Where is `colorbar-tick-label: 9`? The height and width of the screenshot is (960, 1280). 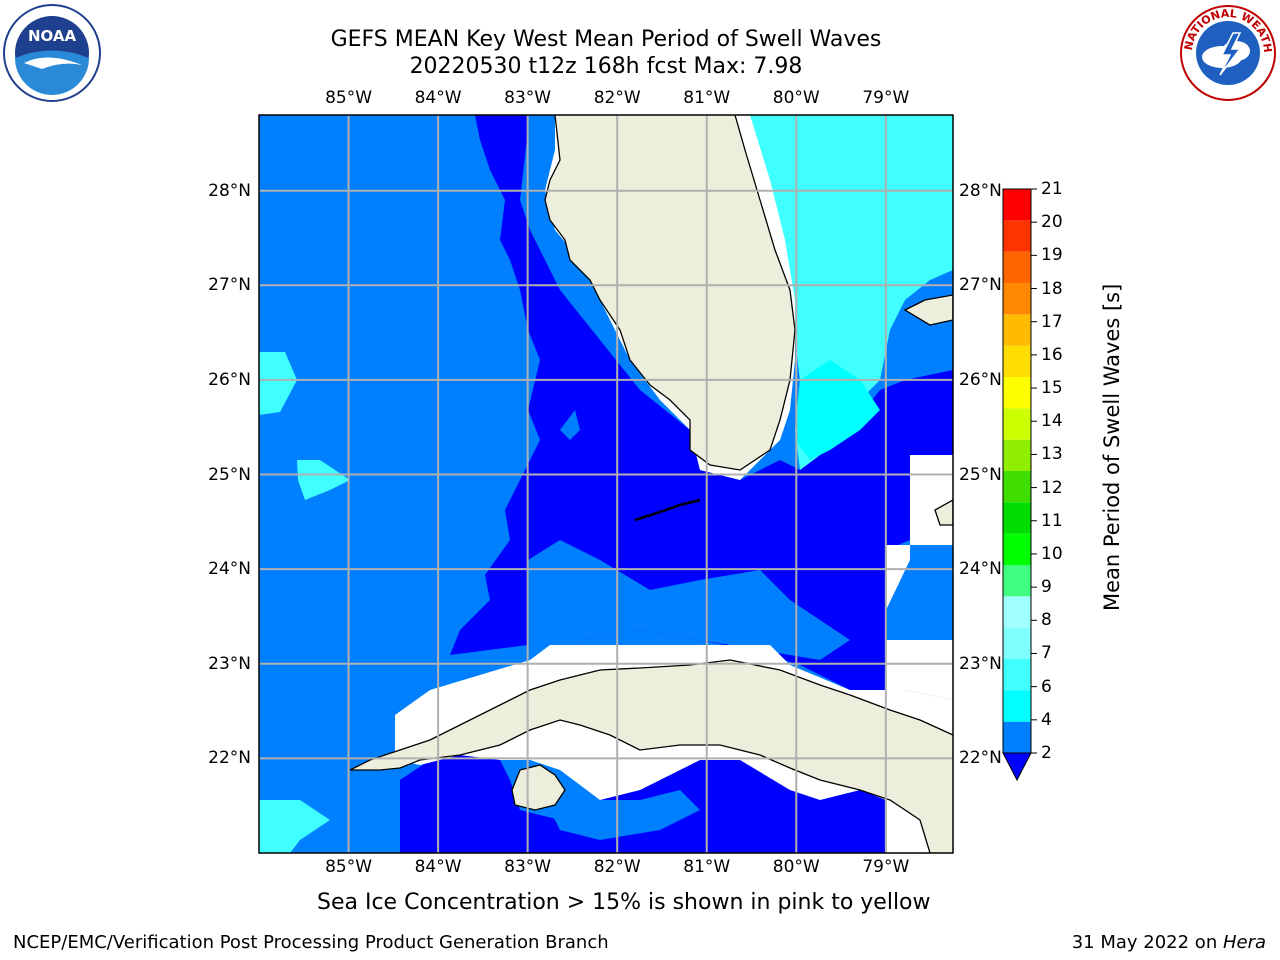 colorbar-tick-label: 9 is located at coordinates (1046, 587).